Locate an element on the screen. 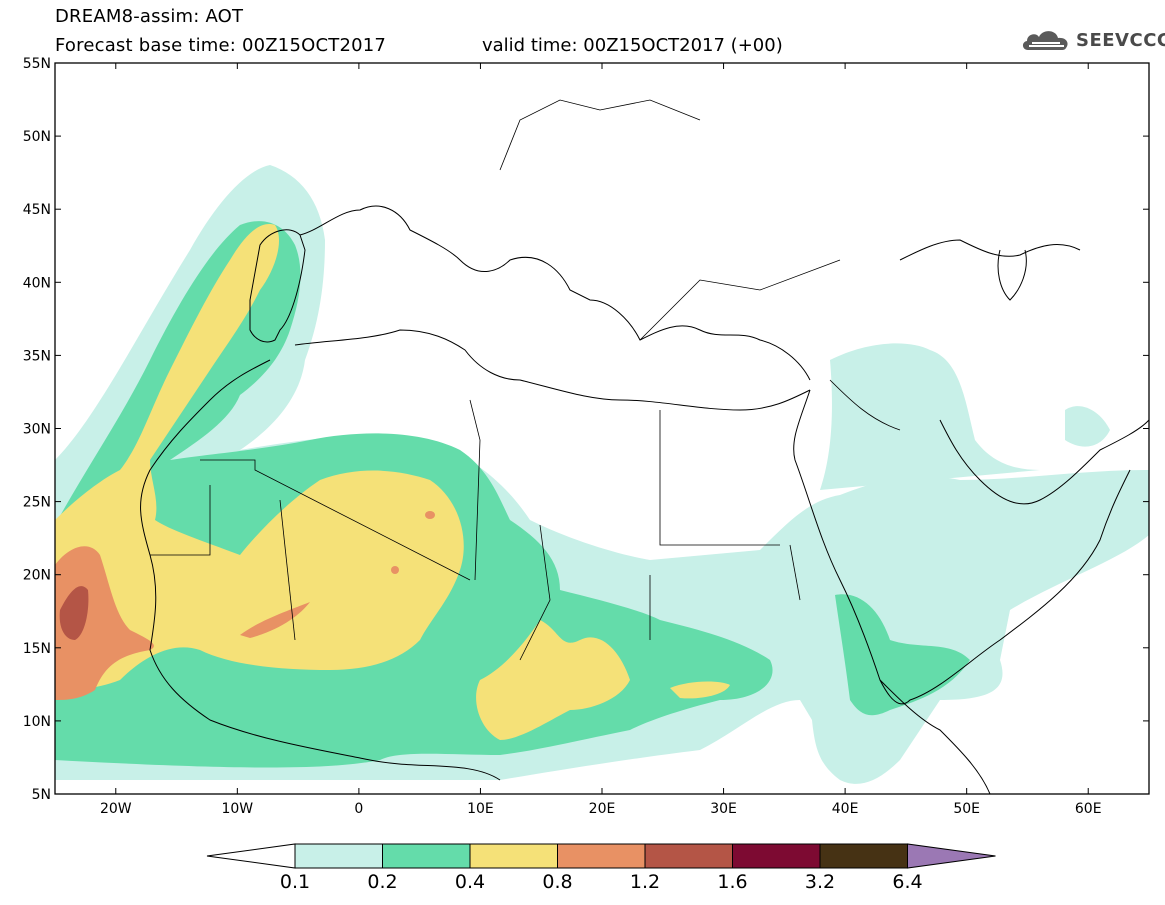 The image size is (1165, 905). seevccc-logo: SEEVCCC is located at coordinates (1092, 40).